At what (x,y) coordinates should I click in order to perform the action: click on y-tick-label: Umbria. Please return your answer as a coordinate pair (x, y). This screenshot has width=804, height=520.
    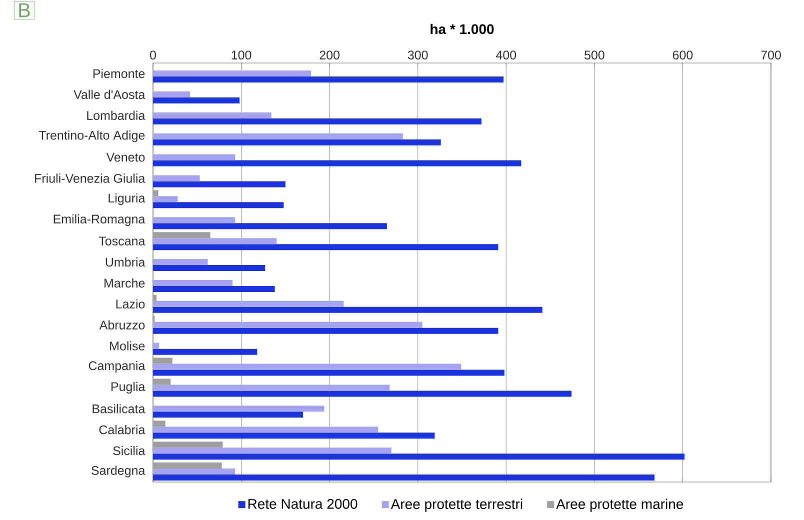
    Looking at the image, I should click on (126, 262).